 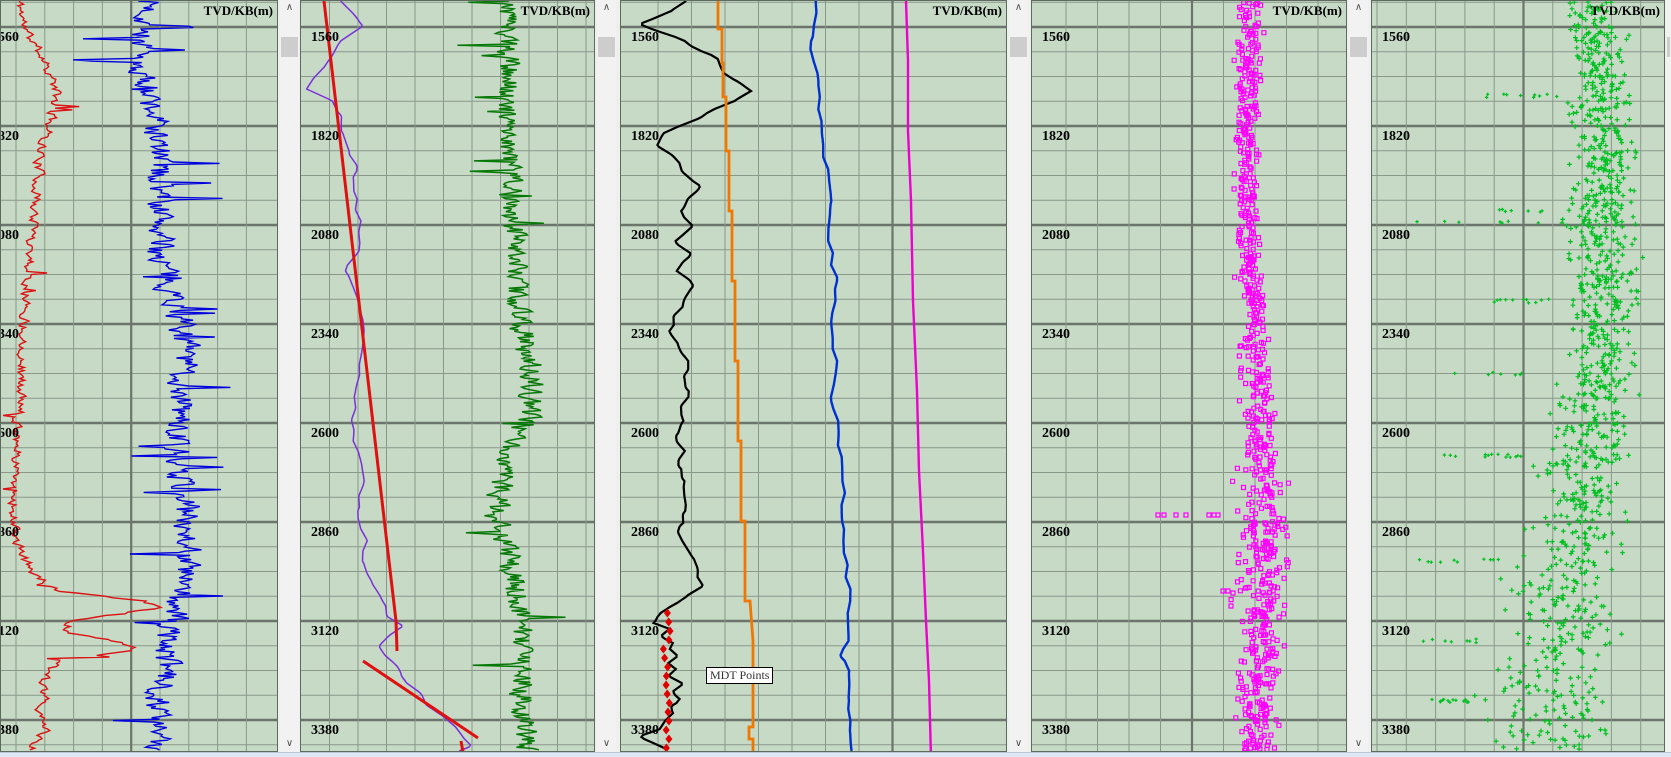 I want to click on red-log-curve, so click(x=83, y=376).